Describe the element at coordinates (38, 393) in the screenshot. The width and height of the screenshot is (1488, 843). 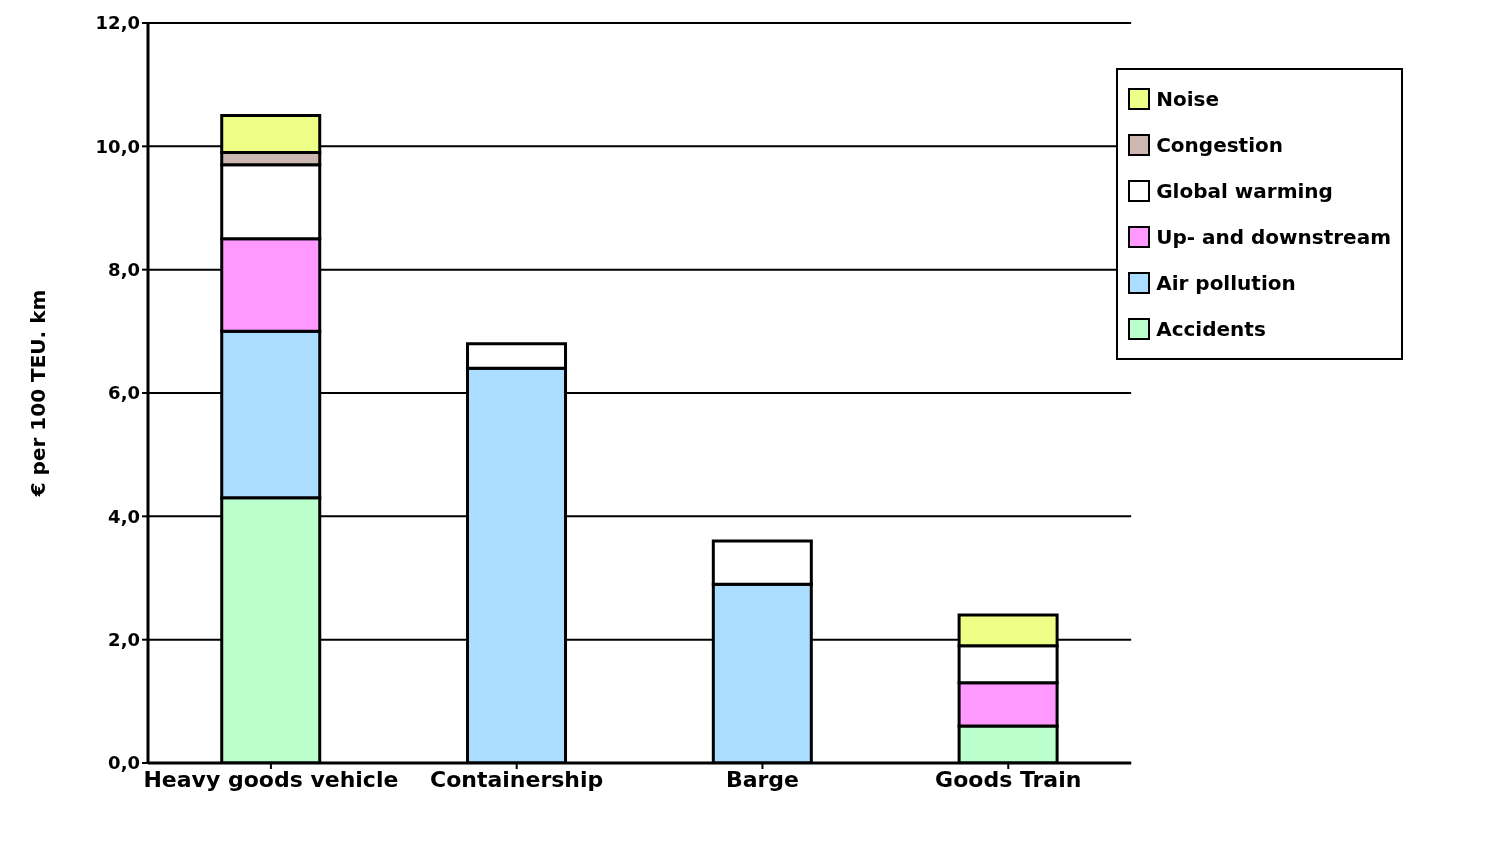
I see `y-axis-title: € per 100 TEU. km` at that location.